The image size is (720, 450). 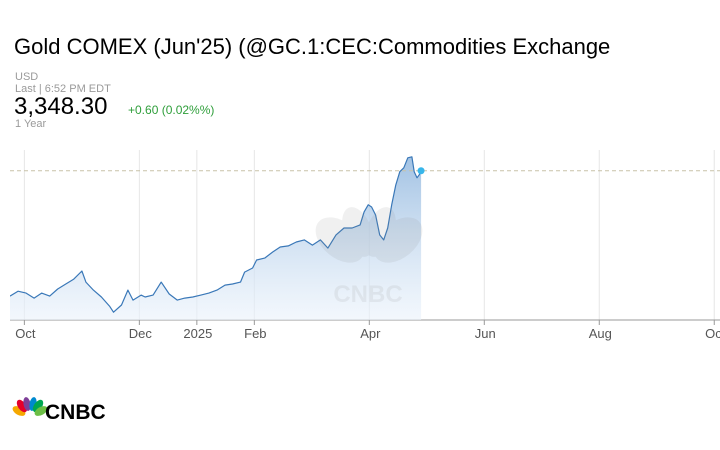 I want to click on x-tick-label: Dec, so click(x=141, y=333).